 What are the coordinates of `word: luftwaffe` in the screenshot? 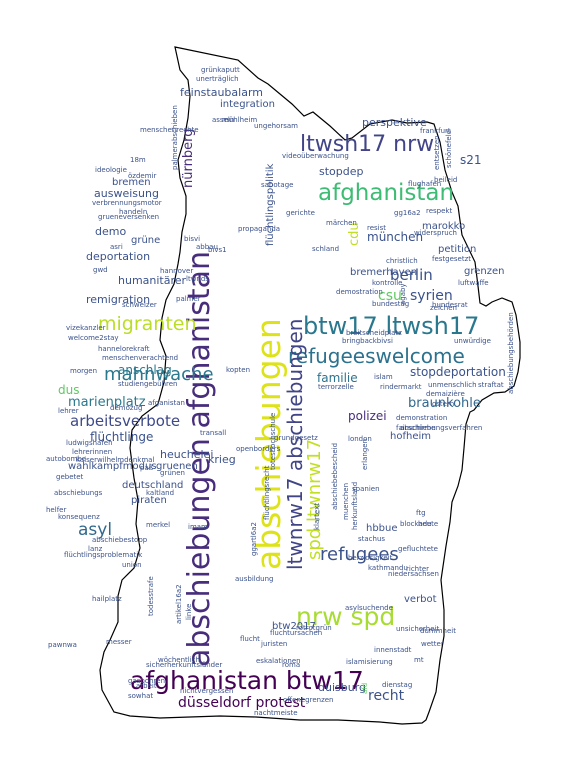 It's located at (473, 283).